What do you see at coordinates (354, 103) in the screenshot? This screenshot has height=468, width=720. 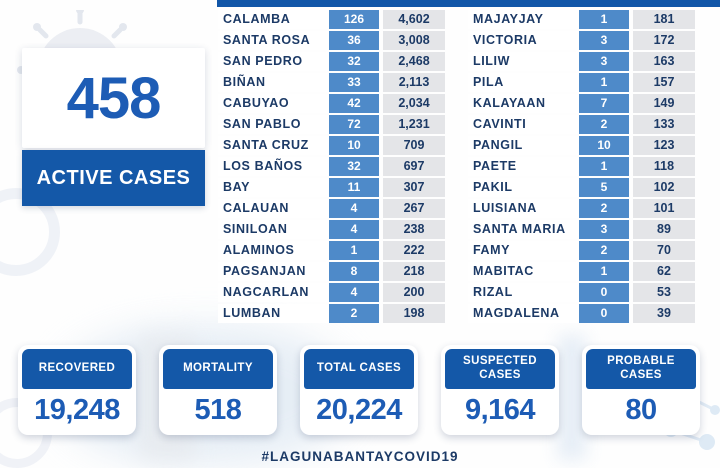 I see `new-cases-cell: 42` at bounding box center [354, 103].